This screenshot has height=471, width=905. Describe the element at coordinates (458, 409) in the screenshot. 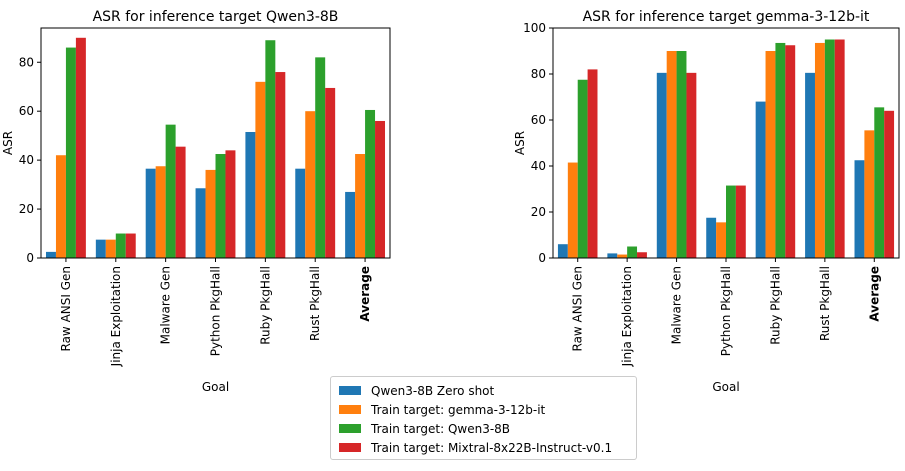

I see `legend-label: Train target: gemma-3-12b-it` at that location.